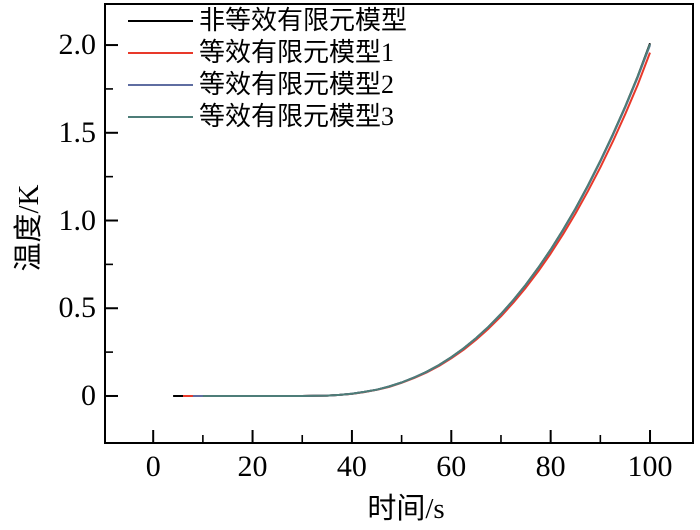 This screenshot has width=700, height=530. I want to click on legend-item: 等效有限元模型1, so click(267, 53).